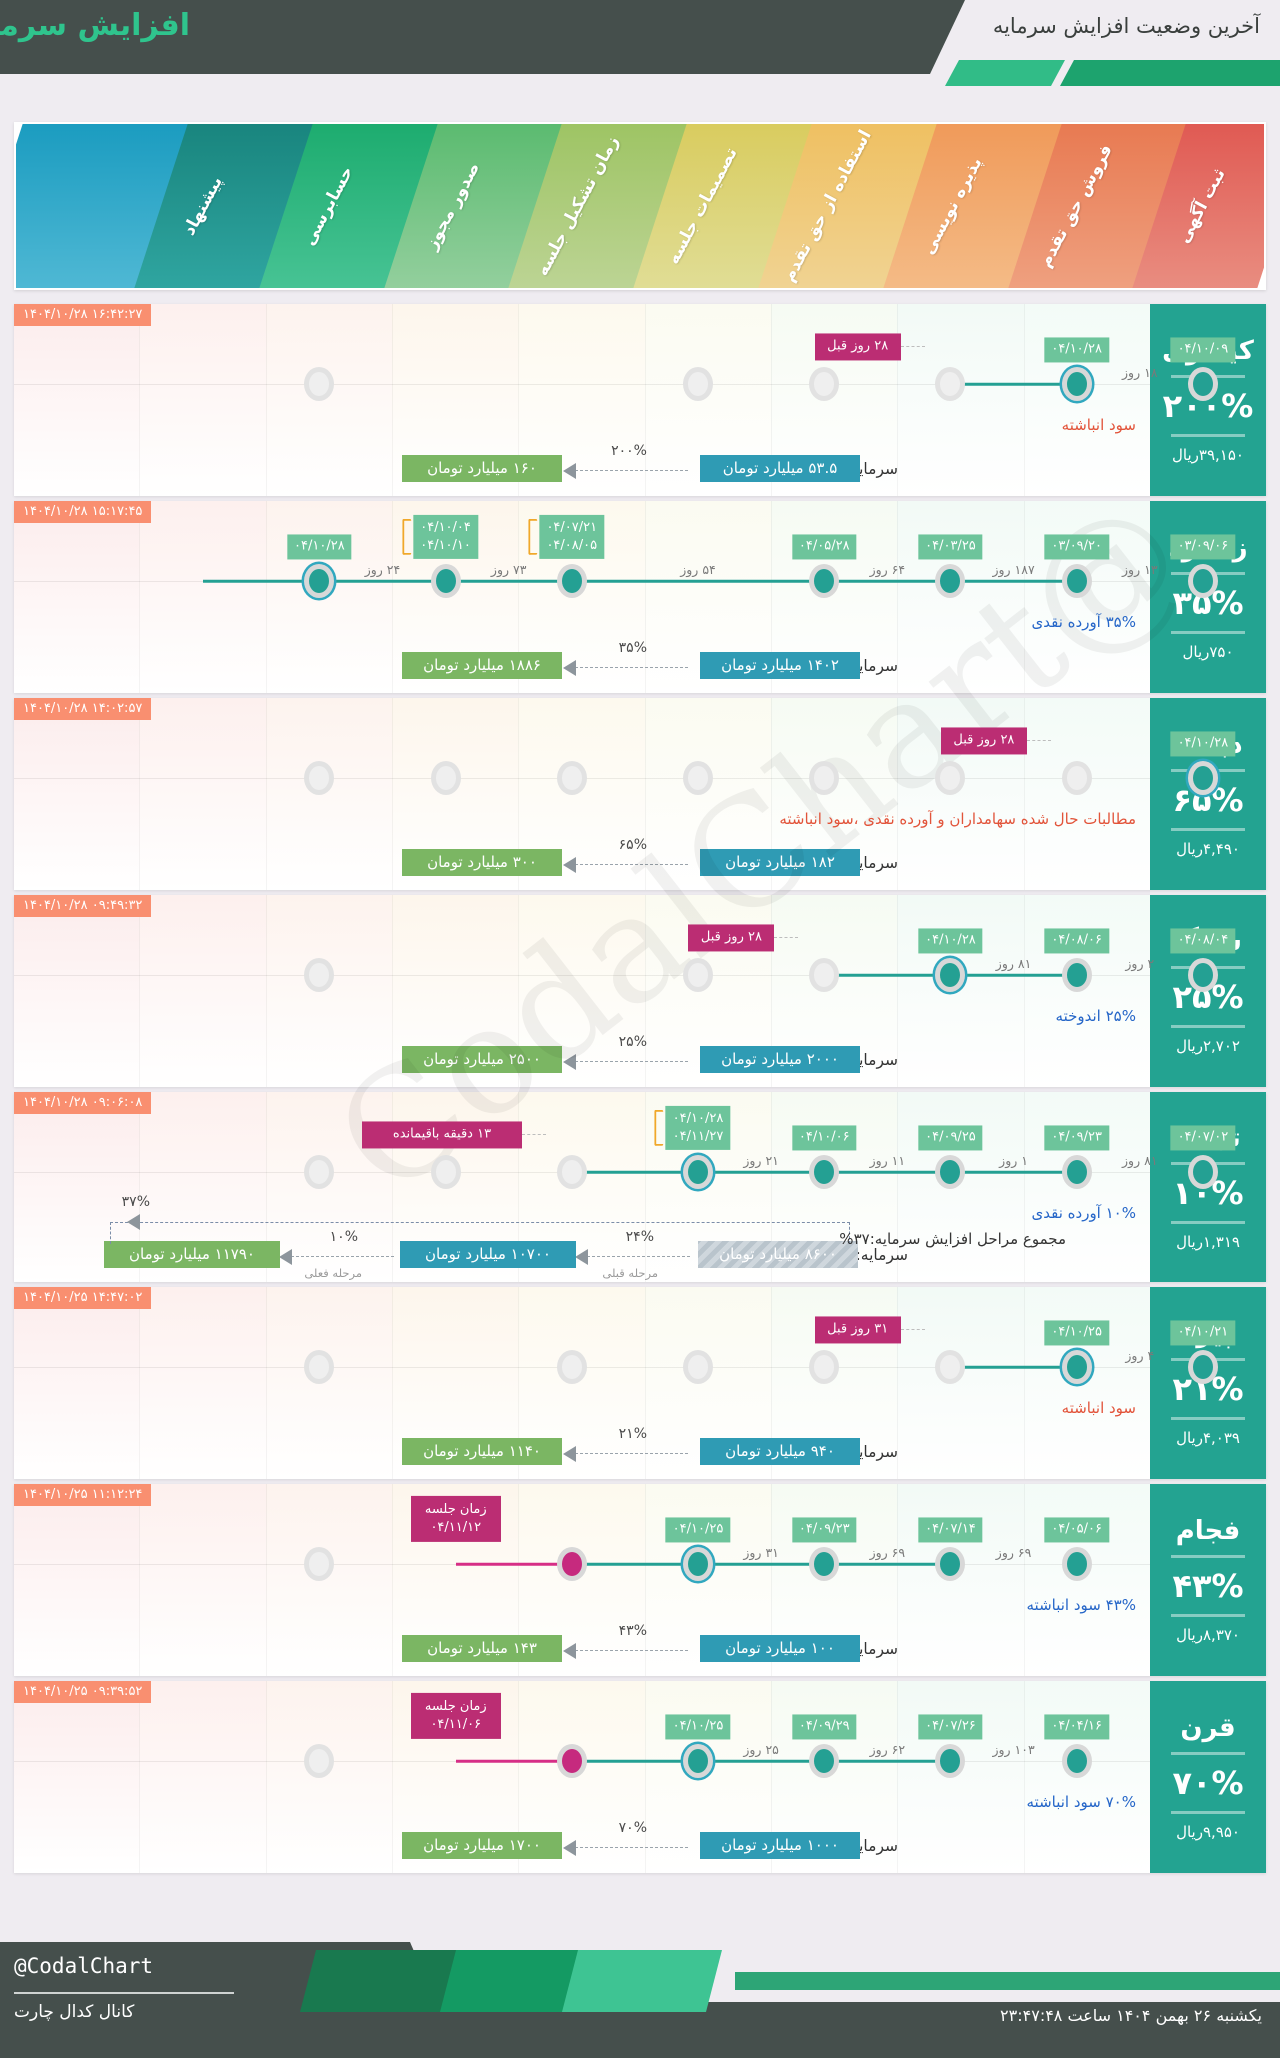 This screenshot has height=2058, width=1280. Describe the element at coordinates (1208, 1580) in the screenshot. I see `company-panel: فجام ۴۳% ۸,۳۷۰ریال` at that location.